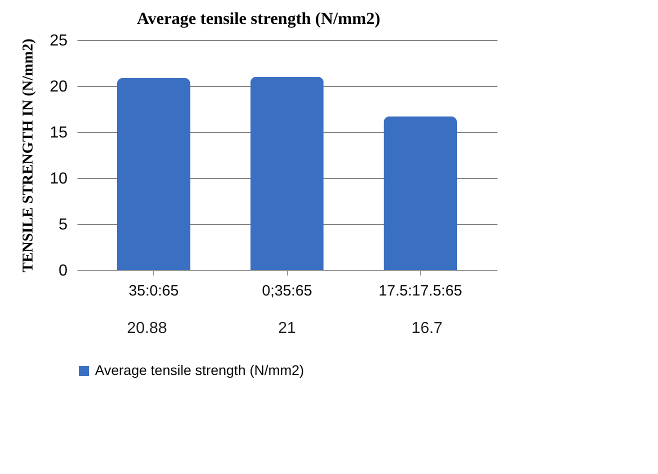  I want to click on legend-label: Average tensile strength (N/mm2), so click(199, 370).